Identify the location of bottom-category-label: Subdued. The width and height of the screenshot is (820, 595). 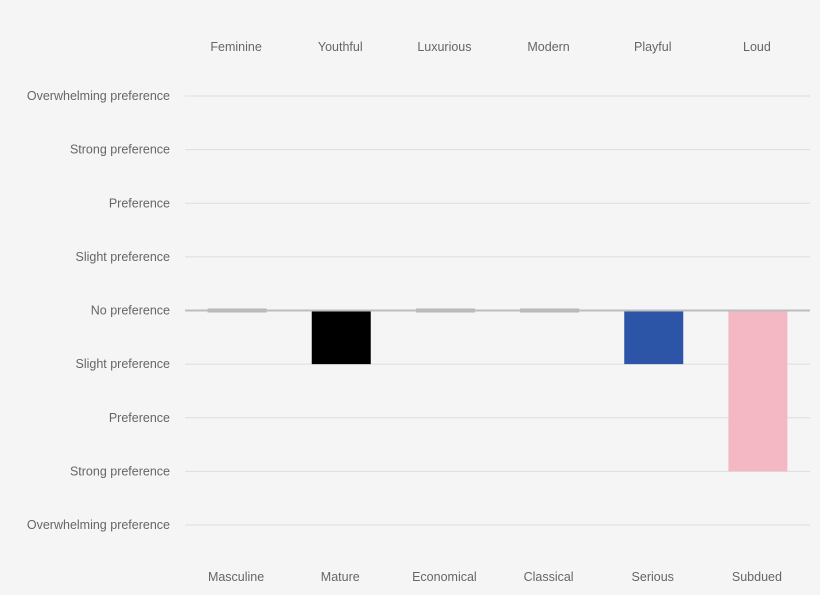
(757, 577).